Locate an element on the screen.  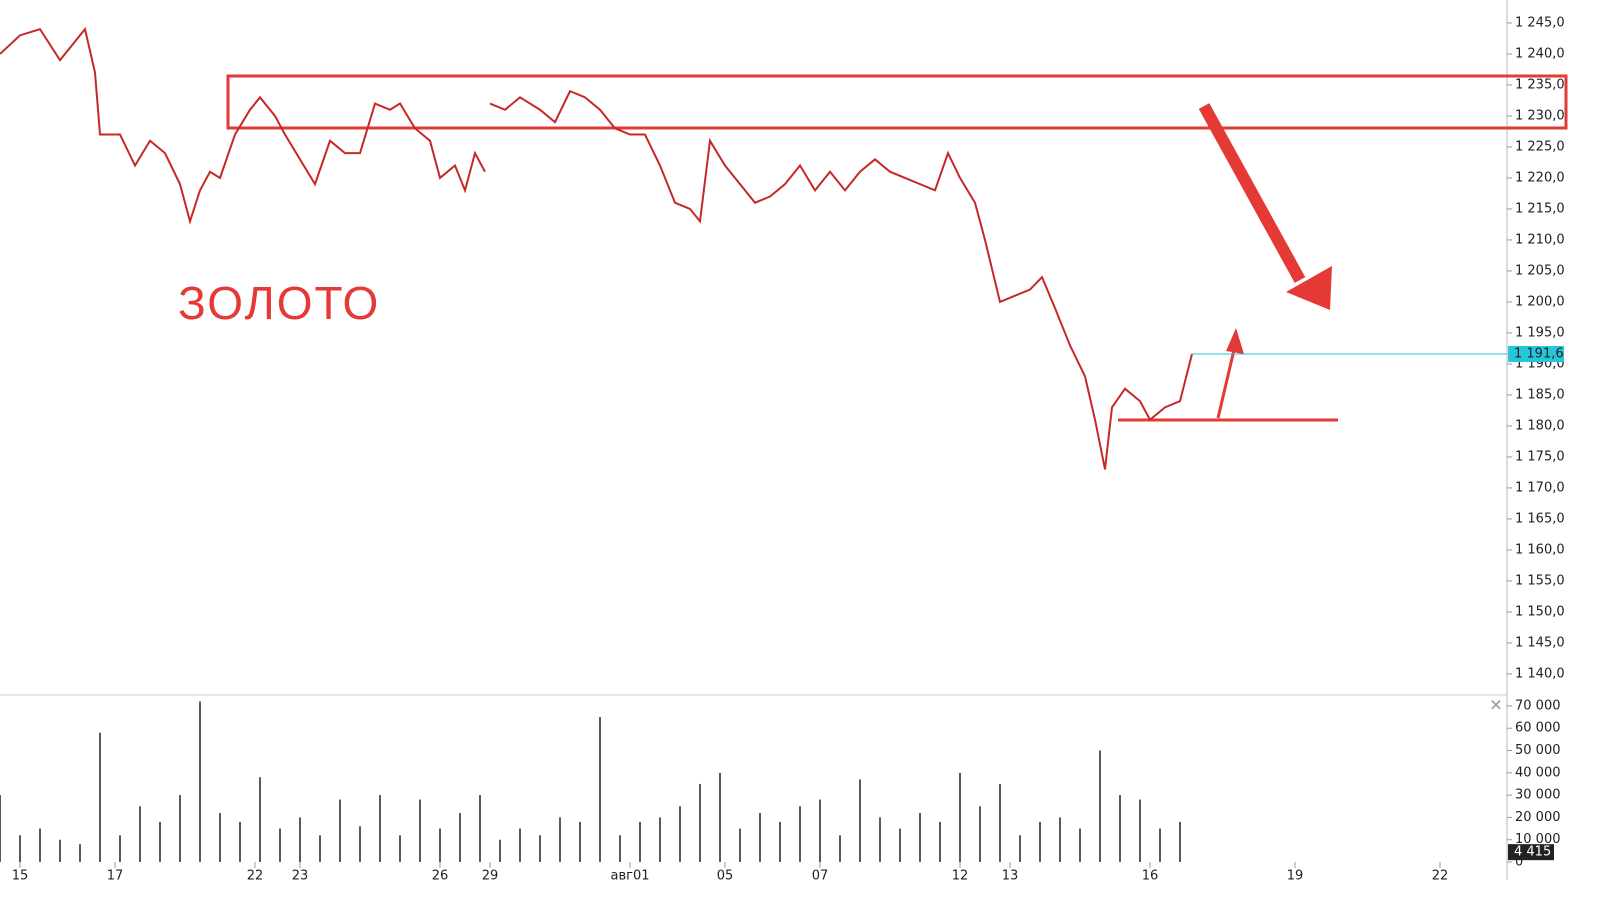
last-volume-box is located at coordinates (1531, 852).